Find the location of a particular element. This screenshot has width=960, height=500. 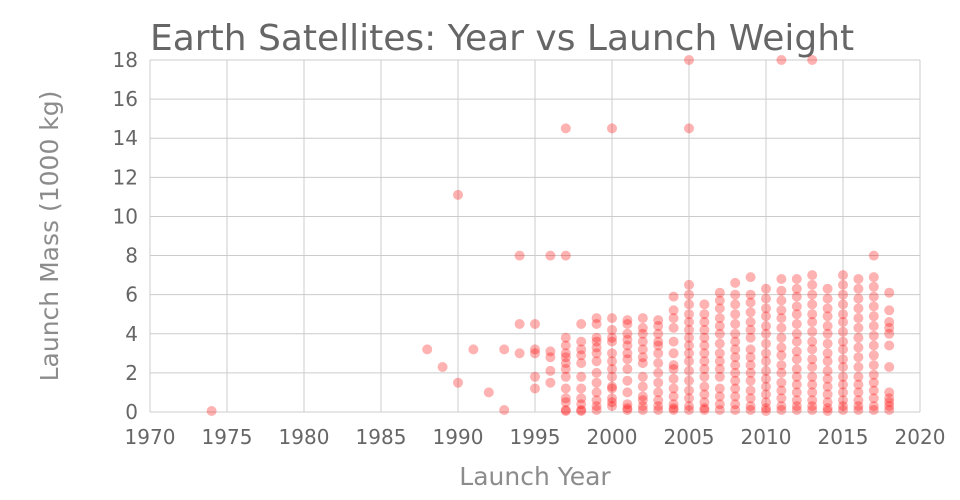

x-tick-label: 1970 is located at coordinates (150, 437).